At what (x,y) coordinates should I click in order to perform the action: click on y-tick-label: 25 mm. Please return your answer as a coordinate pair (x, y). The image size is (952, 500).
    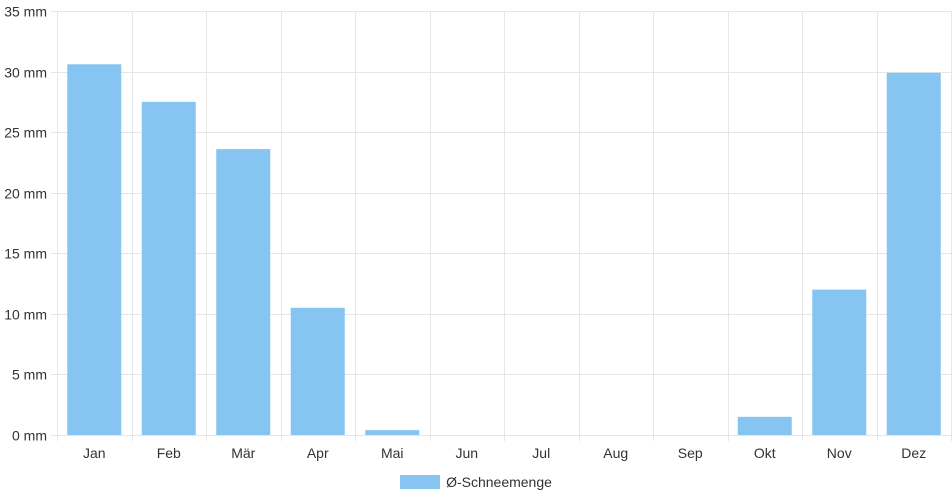
    Looking at the image, I should click on (25, 133).